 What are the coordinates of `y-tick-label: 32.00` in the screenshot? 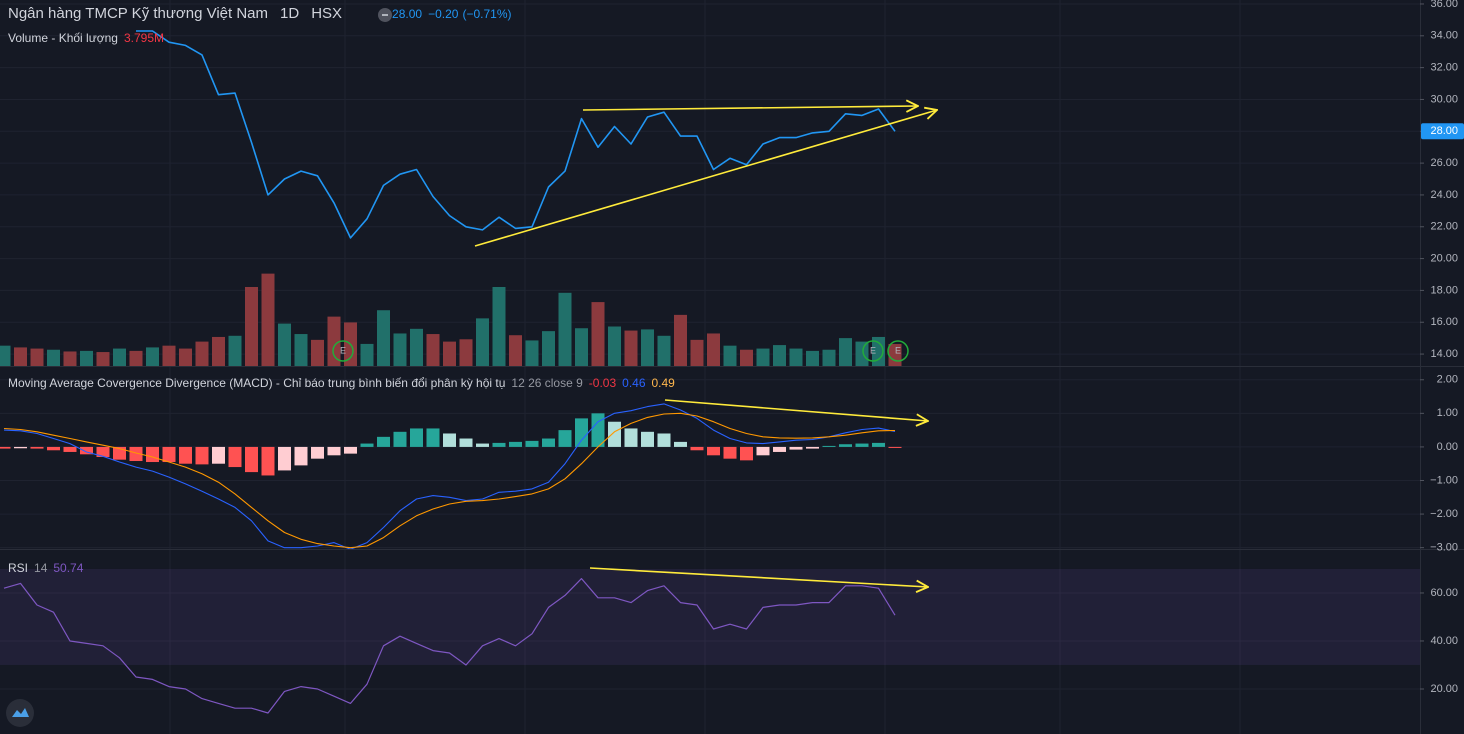 It's located at (1444, 68).